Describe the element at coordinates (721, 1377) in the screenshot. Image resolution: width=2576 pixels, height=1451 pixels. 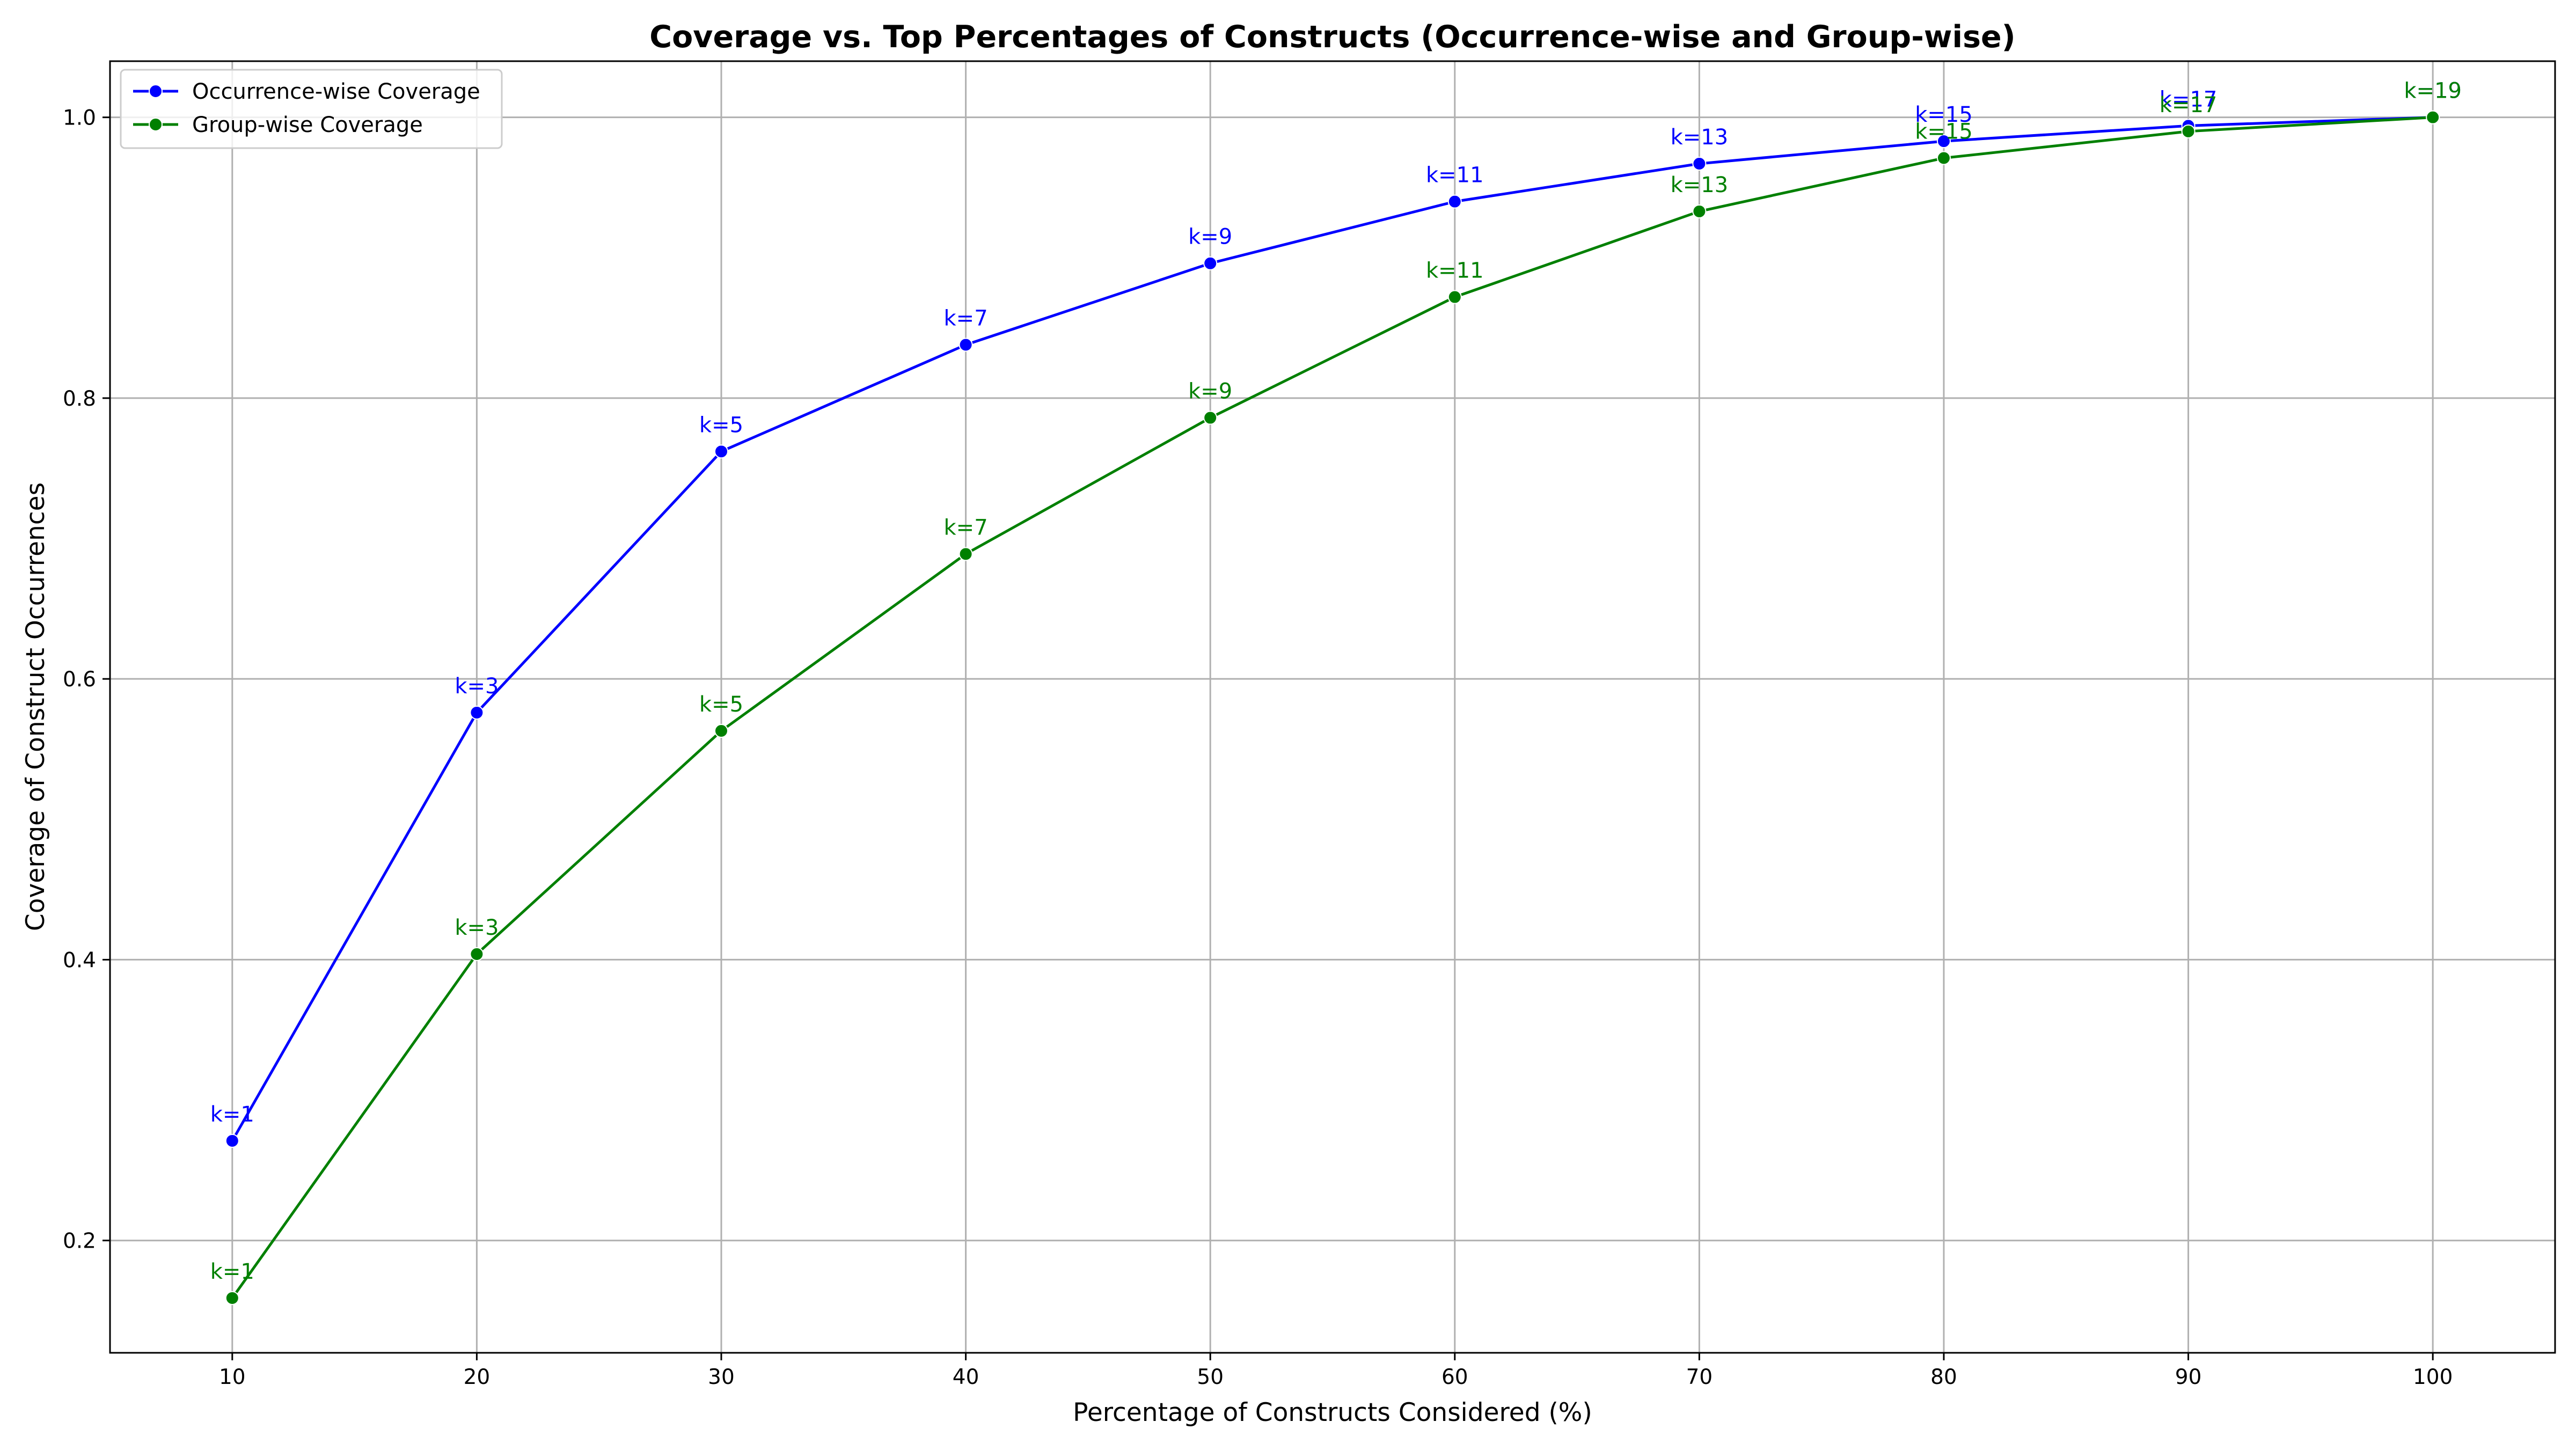
I see `x-tick-label: 30` at that location.